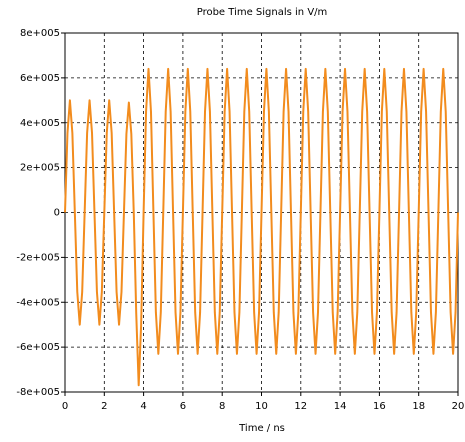 This screenshot has height=442, width=465. I want to click on x-tick-label: 10, so click(261, 406).